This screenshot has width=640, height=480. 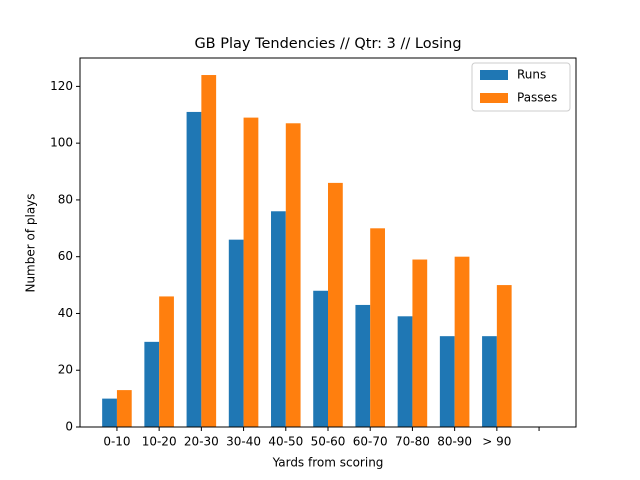 What do you see at coordinates (328, 442) in the screenshot?
I see `x-tick-label: 50-60` at bounding box center [328, 442].